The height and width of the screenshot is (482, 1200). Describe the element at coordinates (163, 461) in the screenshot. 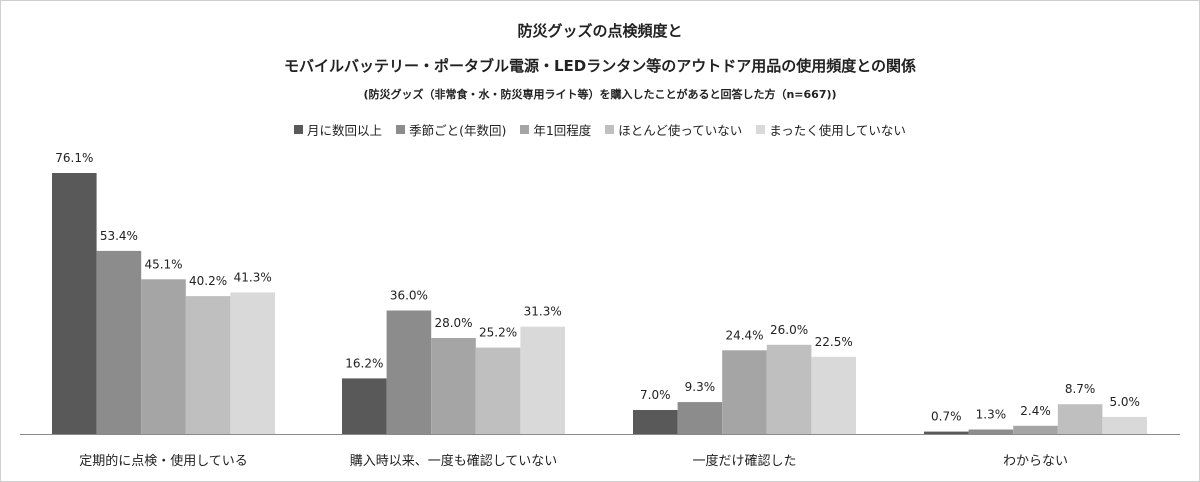

I see `category-label: 定期的に点検・使用している` at that location.